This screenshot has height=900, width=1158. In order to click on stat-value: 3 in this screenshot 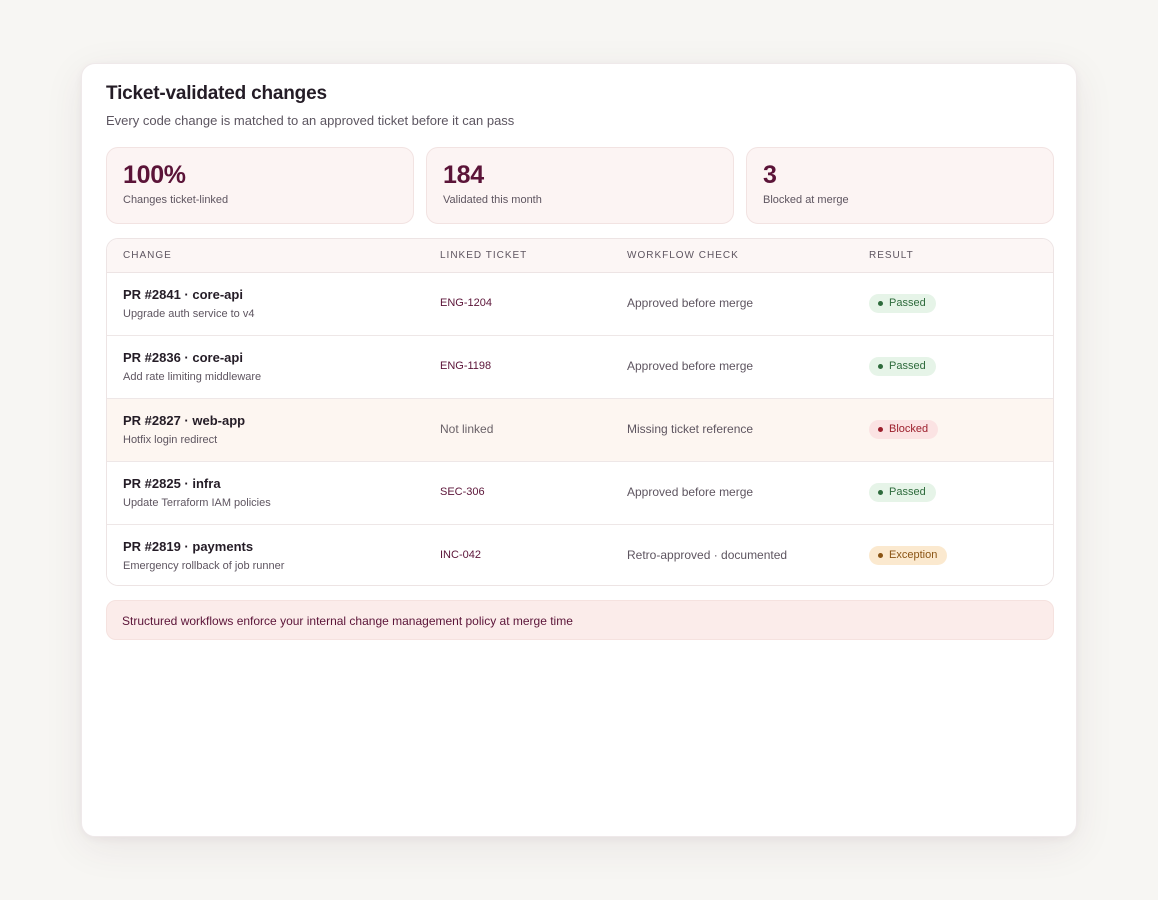, I will do `click(770, 175)`.